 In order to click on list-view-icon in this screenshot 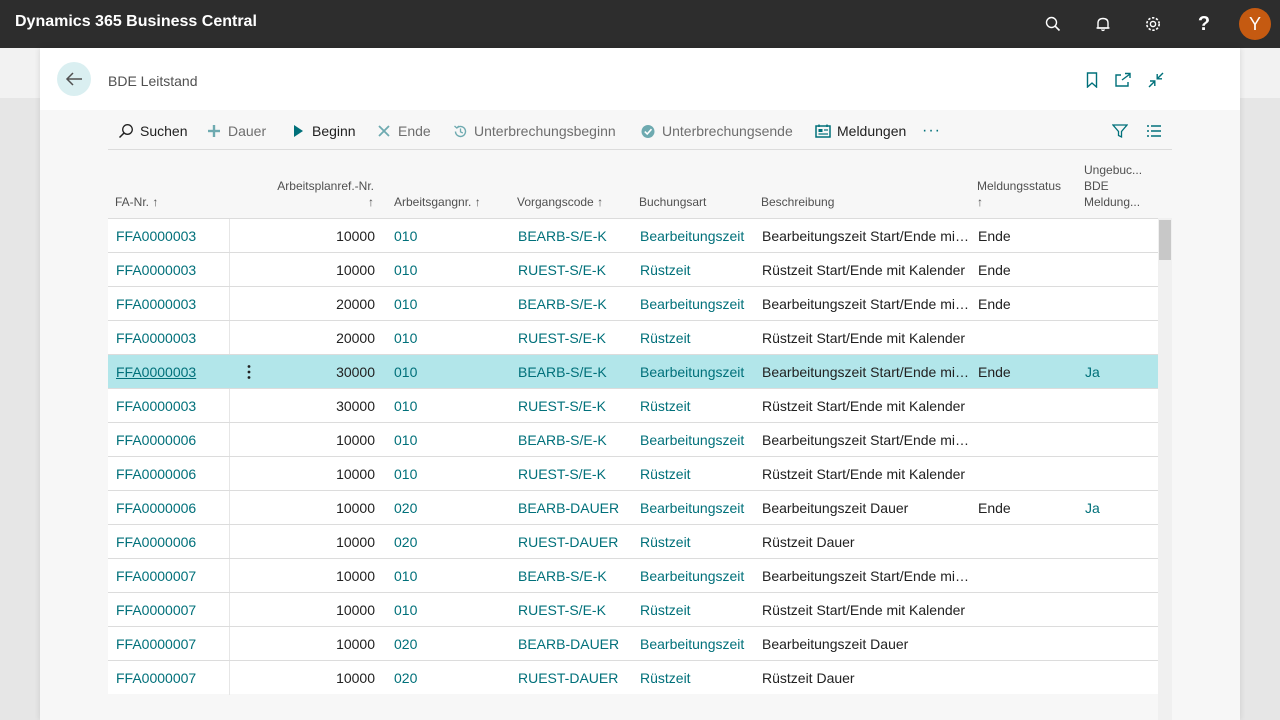, I will do `click(1154, 131)`.